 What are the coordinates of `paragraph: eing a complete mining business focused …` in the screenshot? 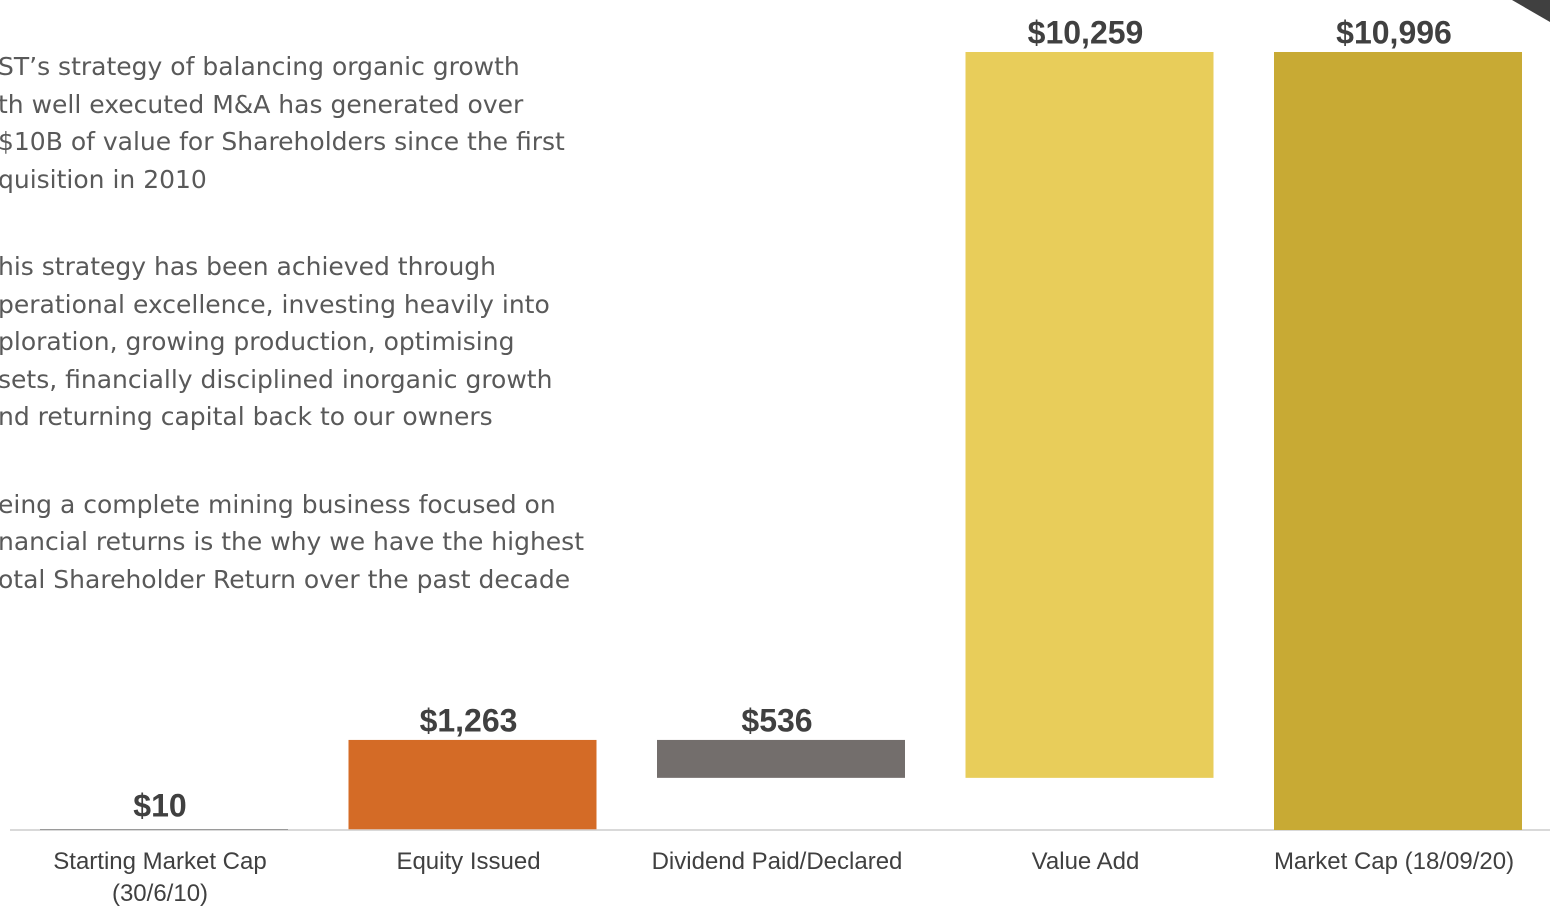 It's located at (349, 542).